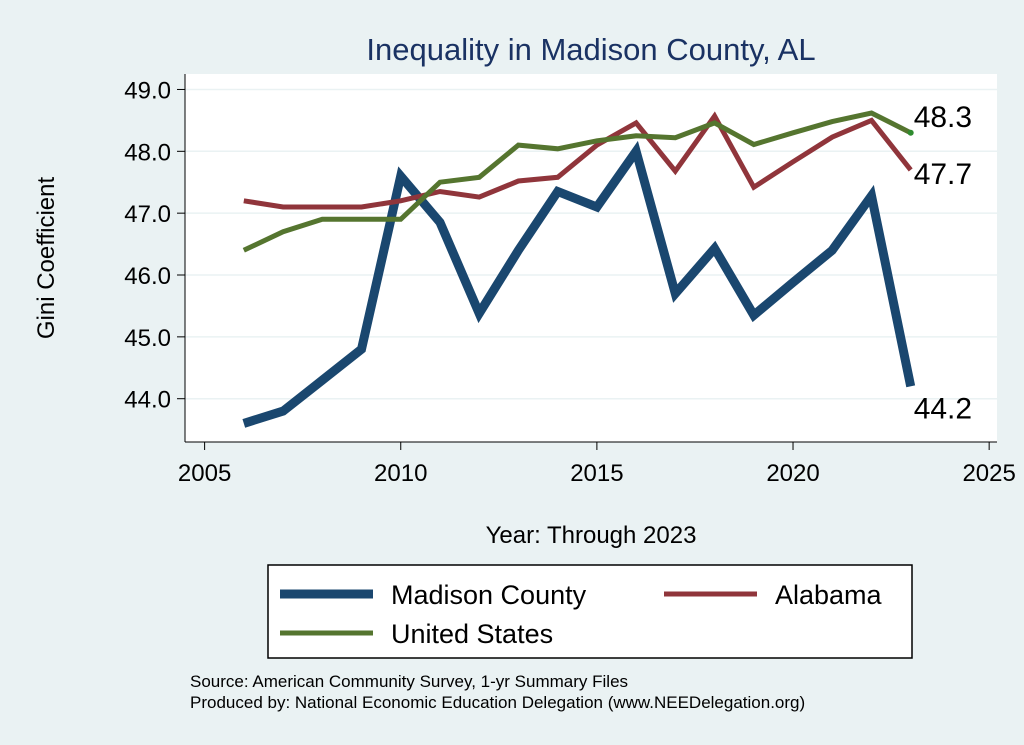 Image resolution: width=1024 pixels, height=745 pixels. I want to click on end-marker-united-states, so click(910, 132).